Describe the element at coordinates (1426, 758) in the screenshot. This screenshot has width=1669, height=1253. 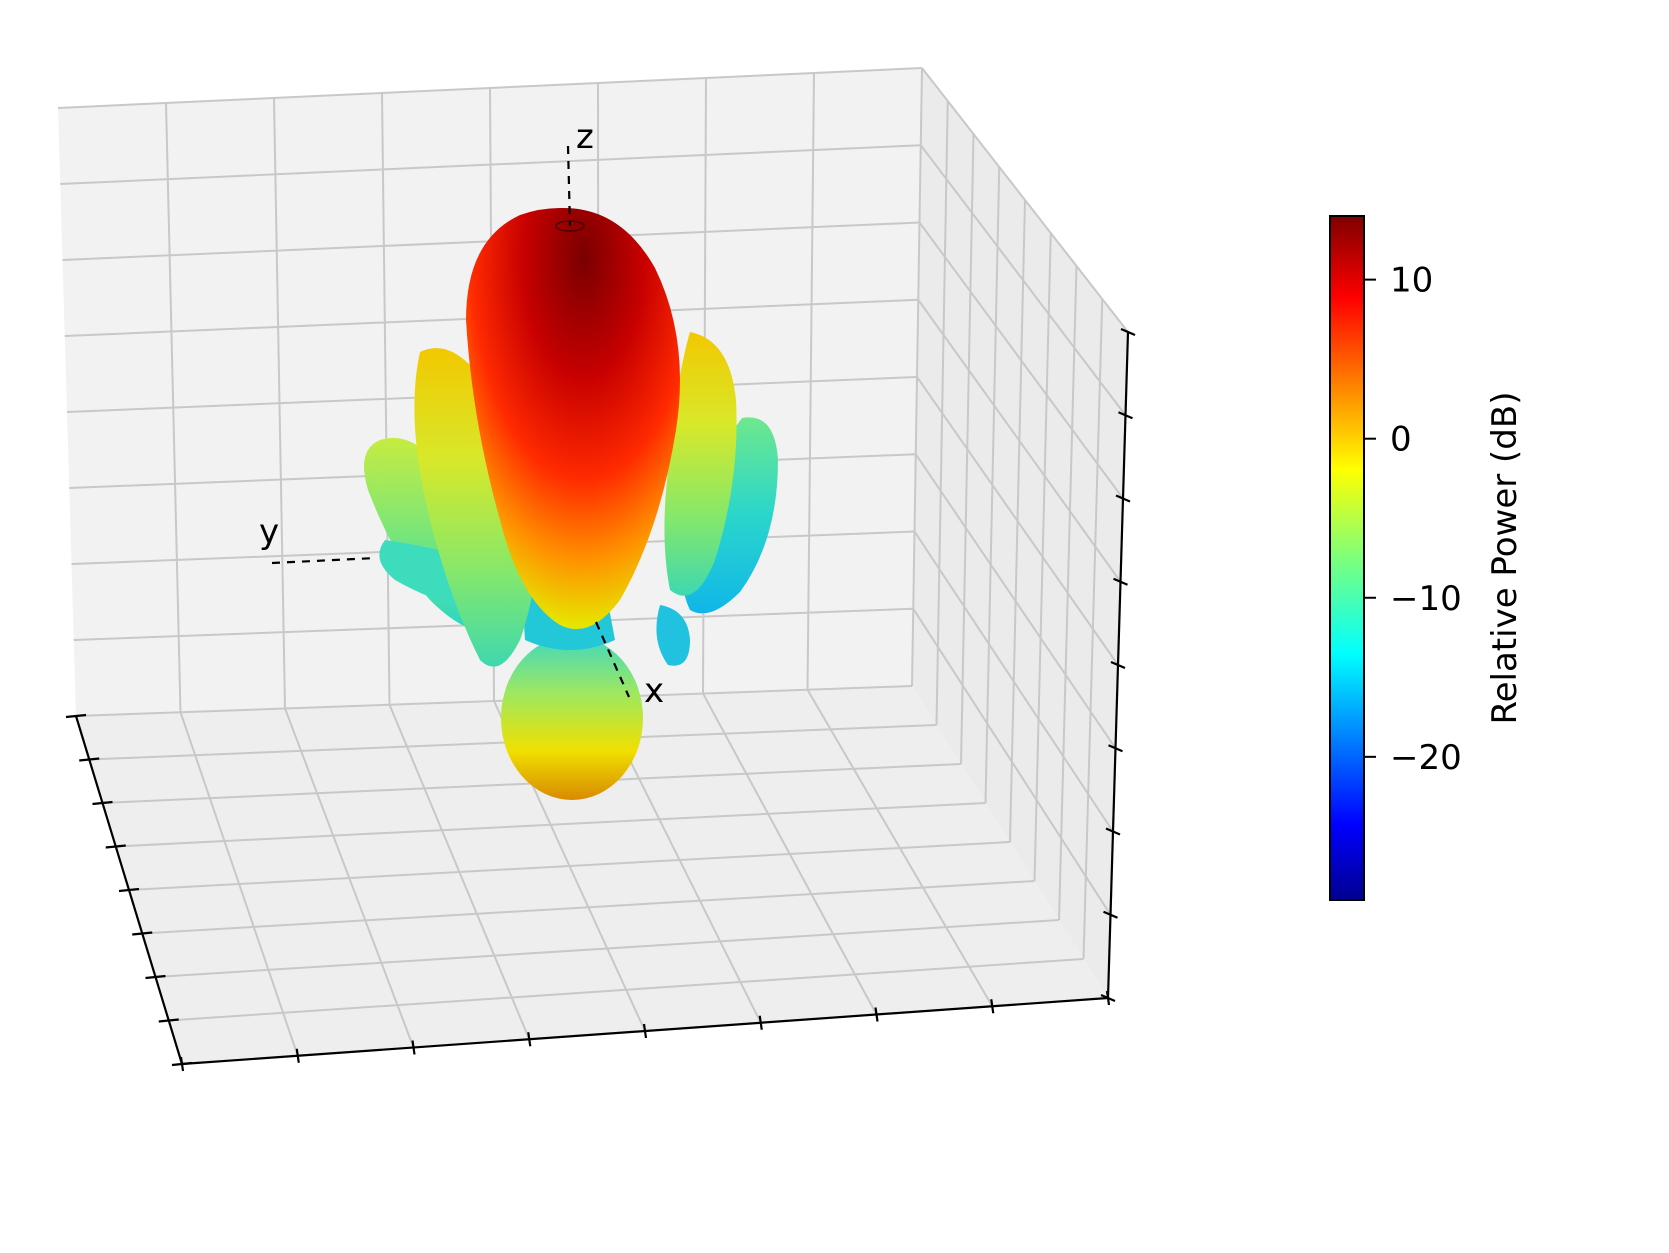
I see `colorbar-tick-label: −20` at that location.